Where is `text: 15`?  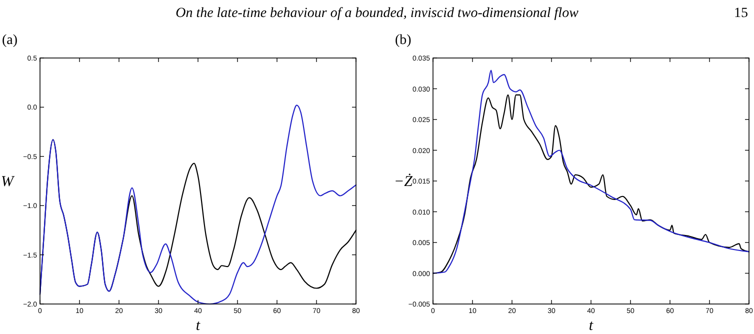 text: 15 is located at coordinates (741, 13).